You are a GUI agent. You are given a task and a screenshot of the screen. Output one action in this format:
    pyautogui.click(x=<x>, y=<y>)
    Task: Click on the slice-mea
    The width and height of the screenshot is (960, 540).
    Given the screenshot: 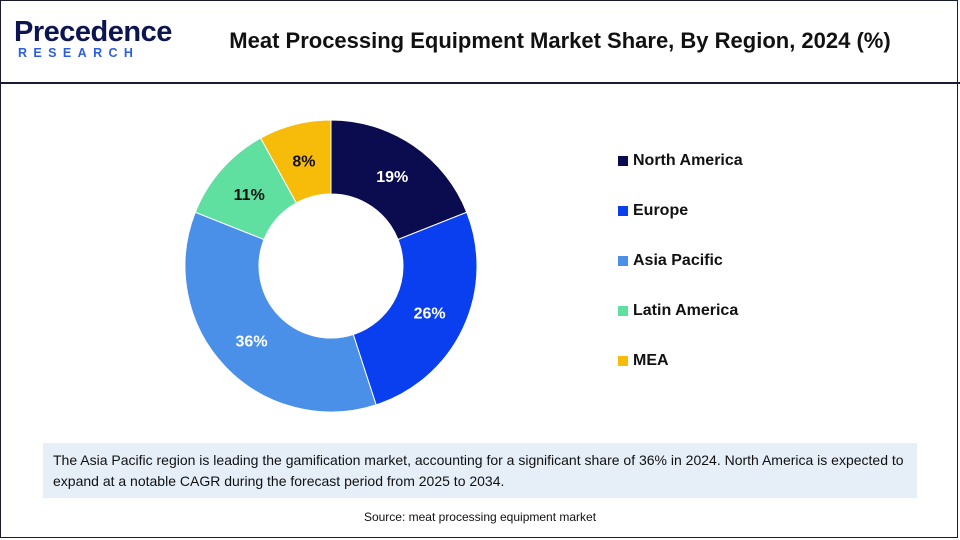 What is the action you would take?
    pyautogui.click(x=295, y=161)
    